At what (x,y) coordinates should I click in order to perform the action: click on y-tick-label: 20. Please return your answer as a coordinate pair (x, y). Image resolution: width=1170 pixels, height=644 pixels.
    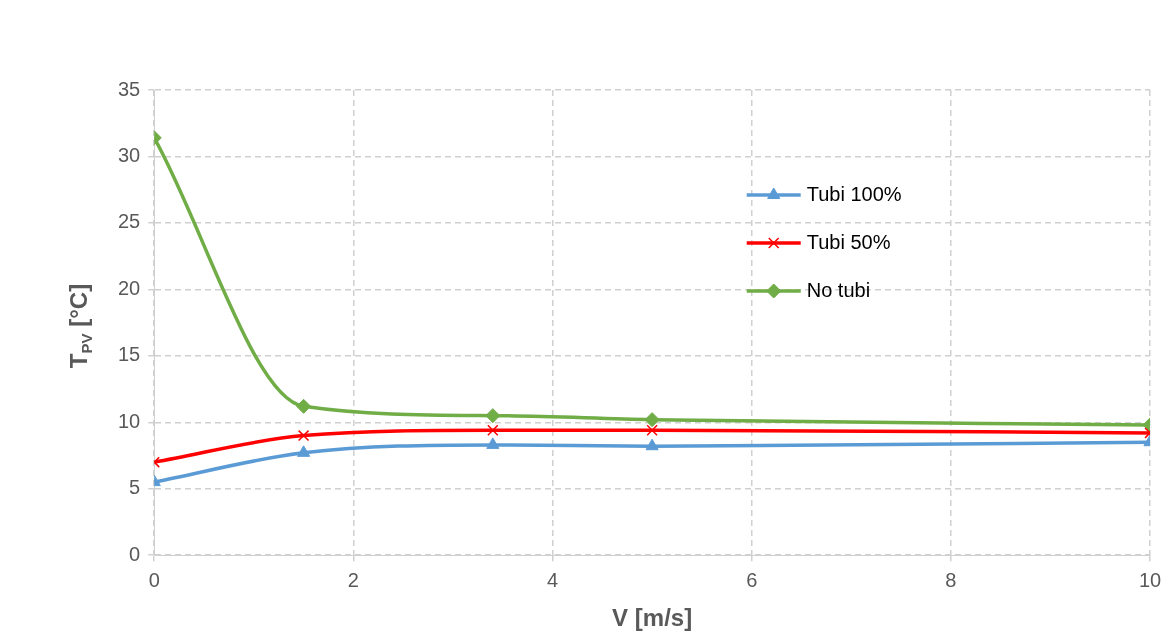
    Looking at the image, I should click on (129, 287).